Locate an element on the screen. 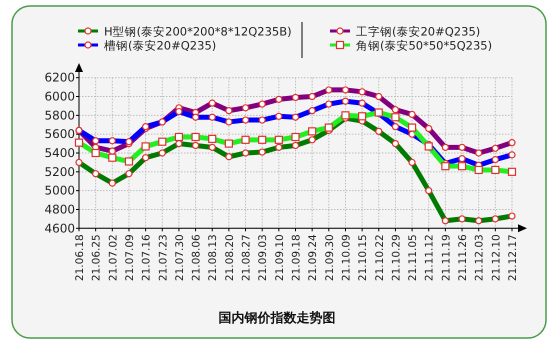  x-tick-label: 21.09.30 is located at coordinates (330, 258).